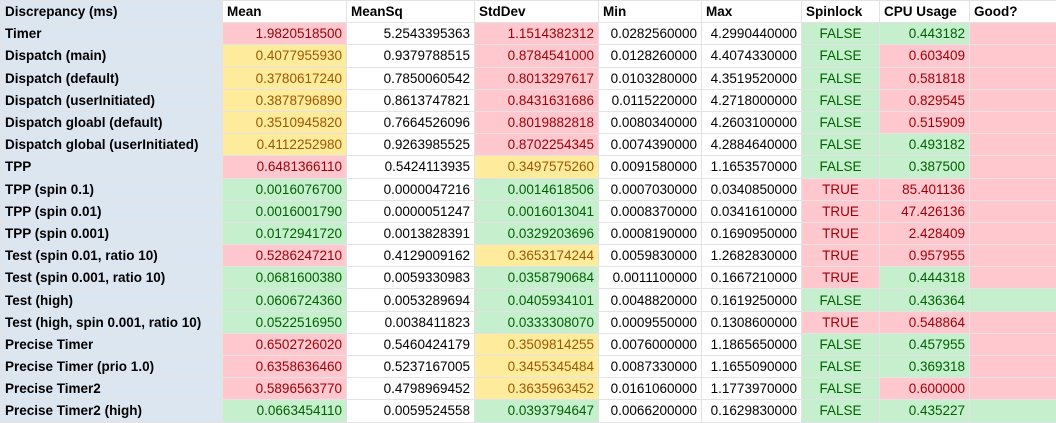 The image size is (1056, 423). I want to click on header-mean: Mean, so click(285, 12).